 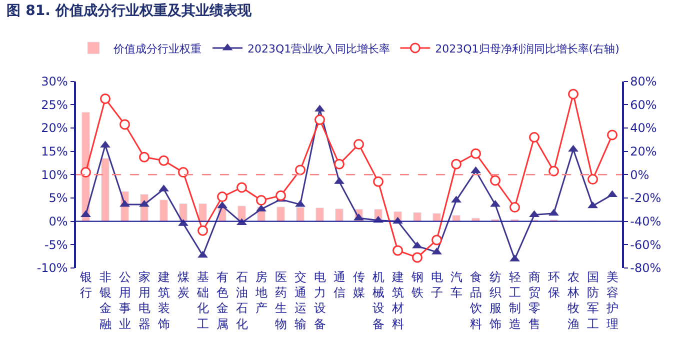 I want to click on y-tick-label: -10%, so click(x=52, y=268).